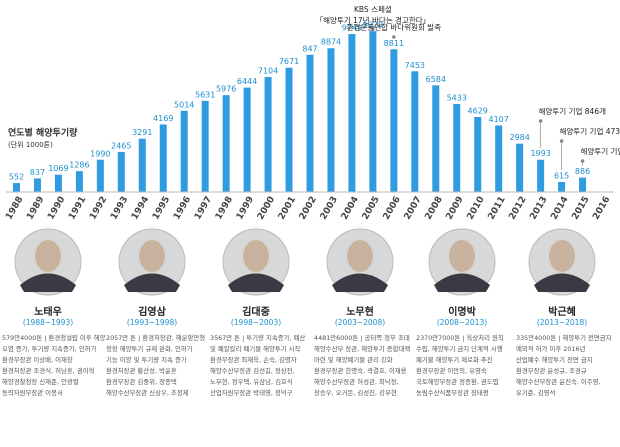  Describe the element at coordinates (519, 137) in the screenshot. I see `value-label: 2984` at that location.